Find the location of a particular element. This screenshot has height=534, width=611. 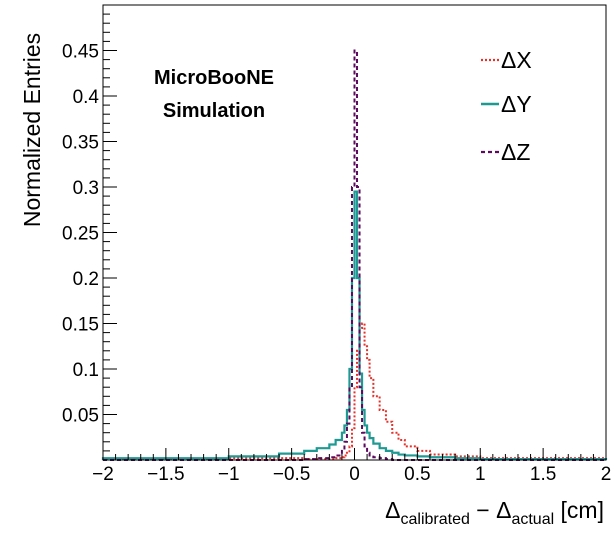

legend: ΔX ΔY ΔZ is located at coordinates (506, 106).